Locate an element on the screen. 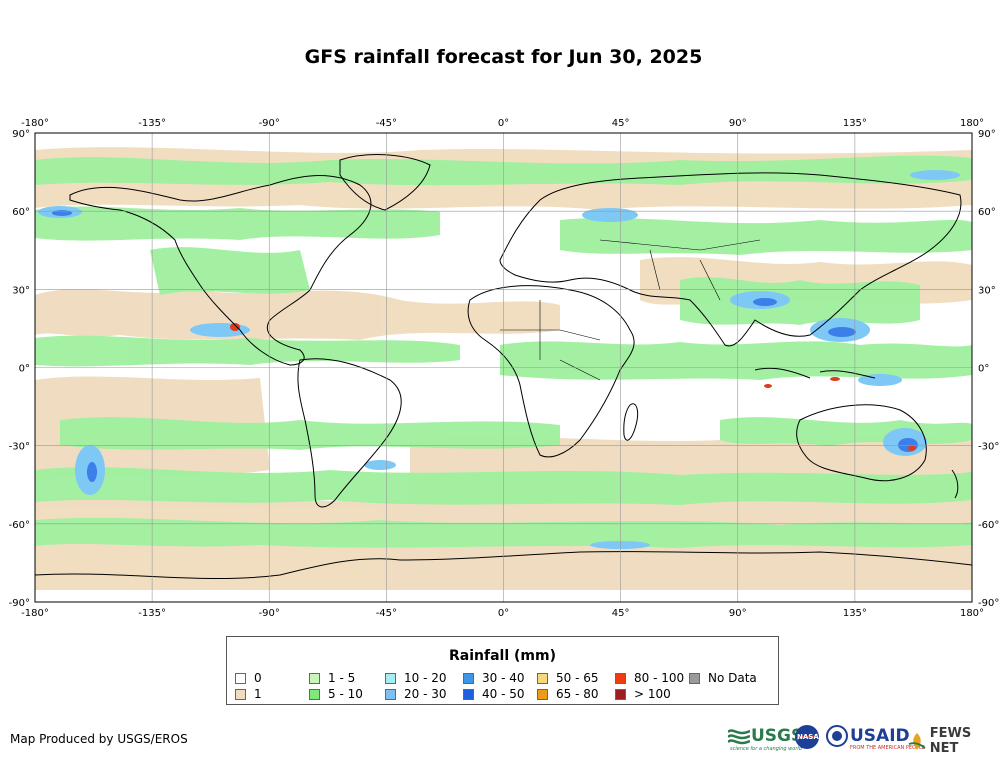 This screenshot has width=1007, height=758. map-title: GFS rainfall forecast for Jun 30, 2025 is located at coordinates (503, 57).